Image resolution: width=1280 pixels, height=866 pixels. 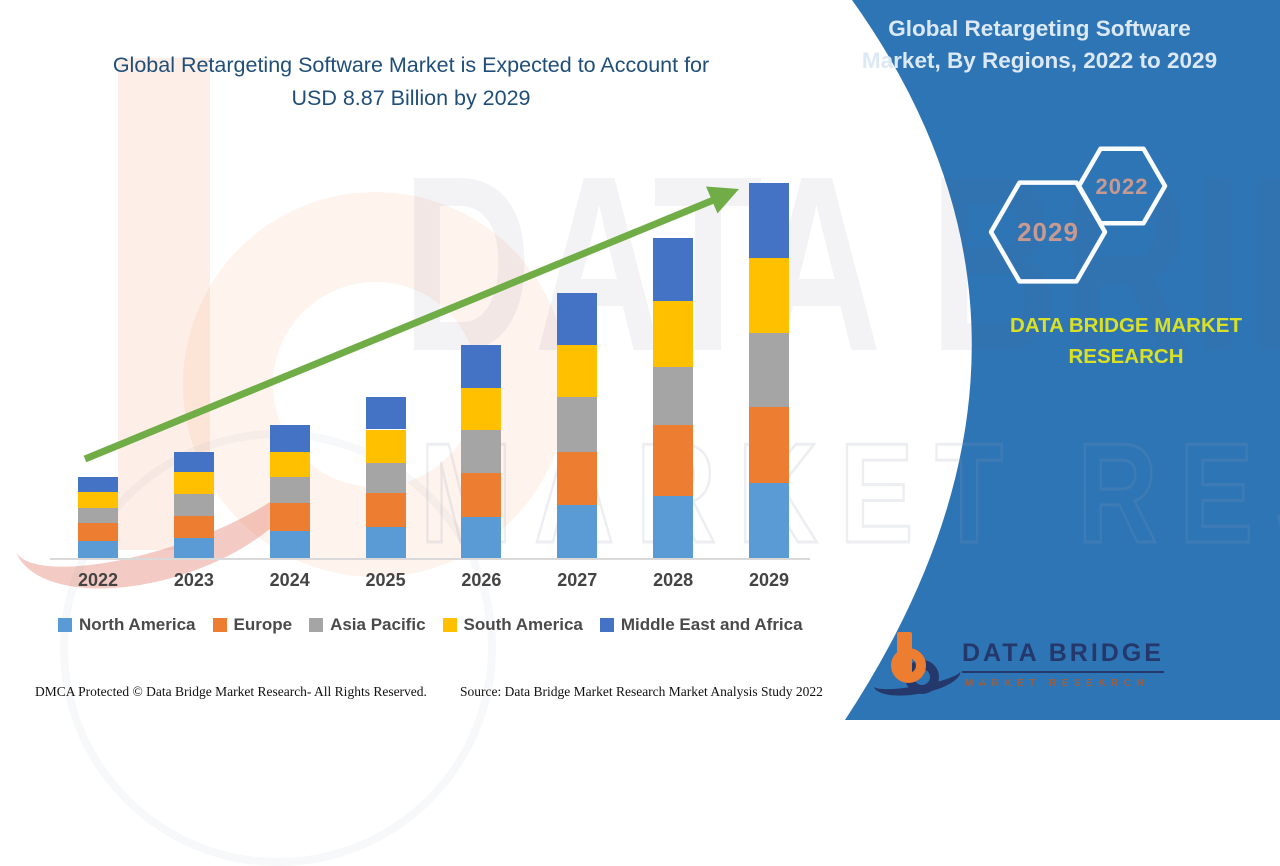 What do you see at coordinates (263, 624) in the screenshot?
I see `legend-label: Europe` at bounding box center [263, 624].